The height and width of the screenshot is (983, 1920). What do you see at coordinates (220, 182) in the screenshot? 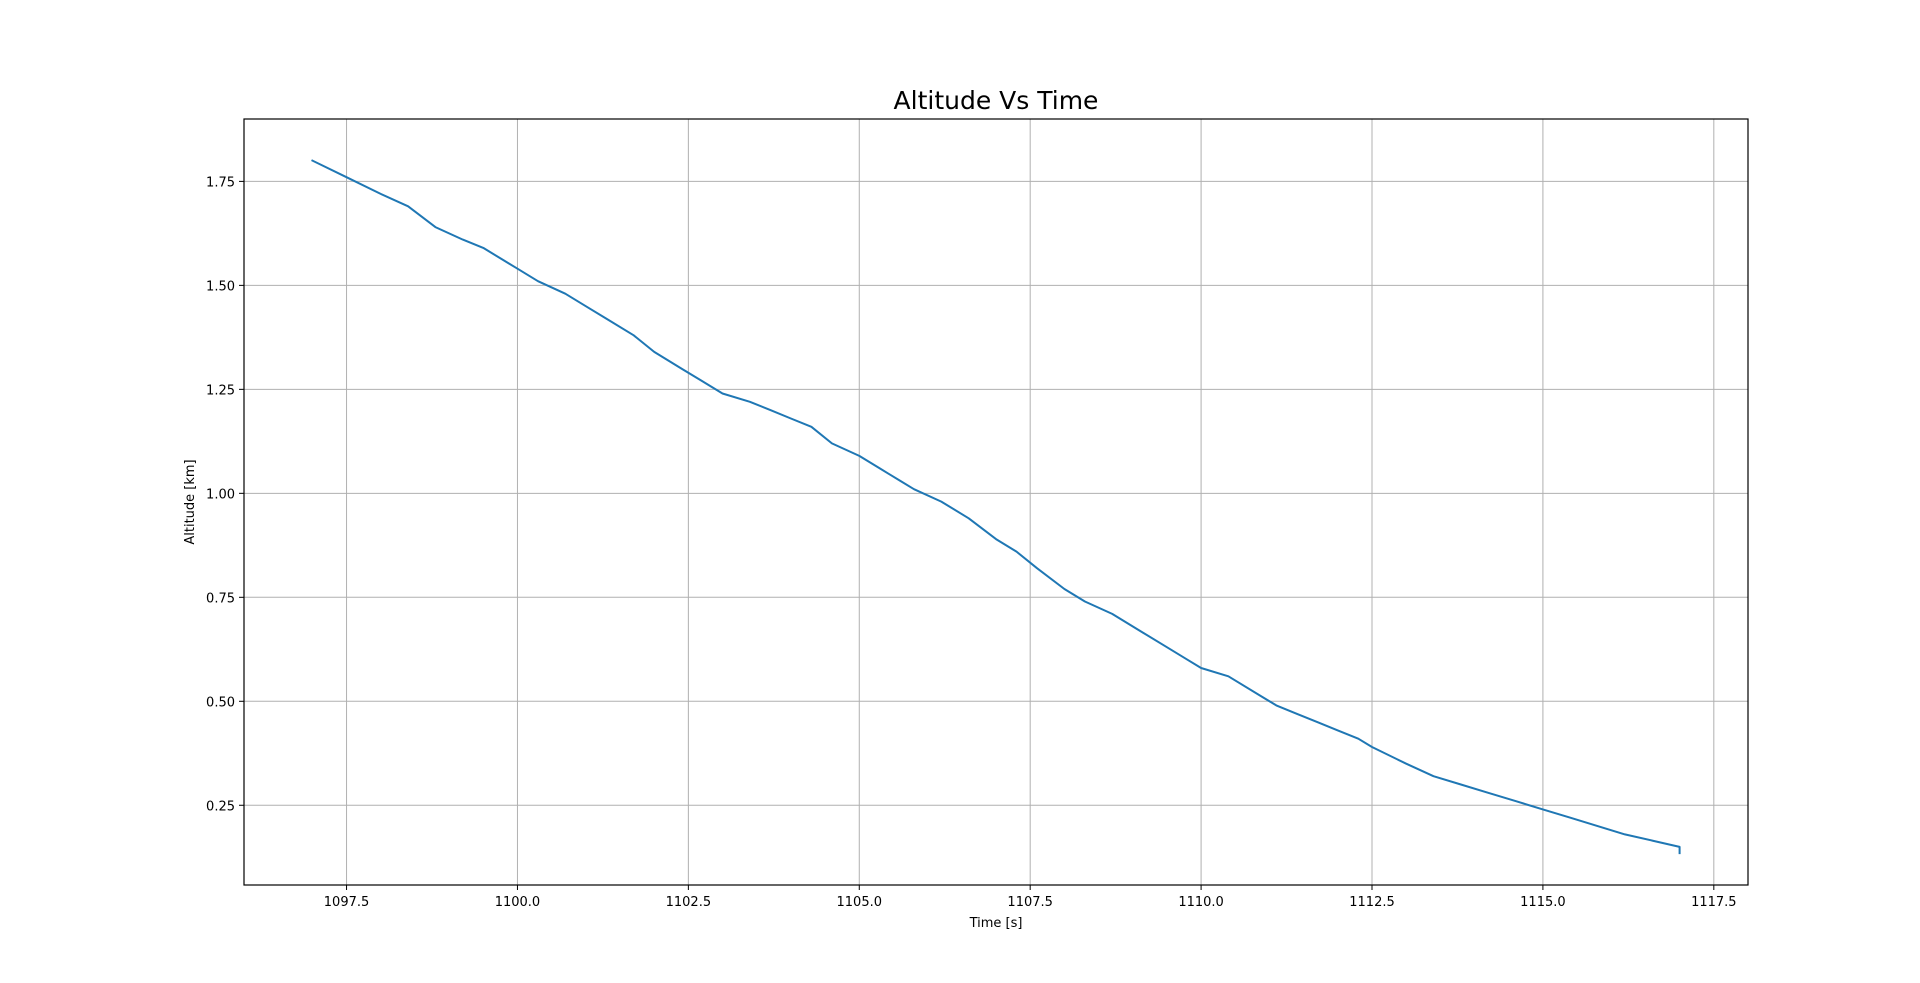
I see `y-tick-label: 1.75` at bounding box center [220, 182].